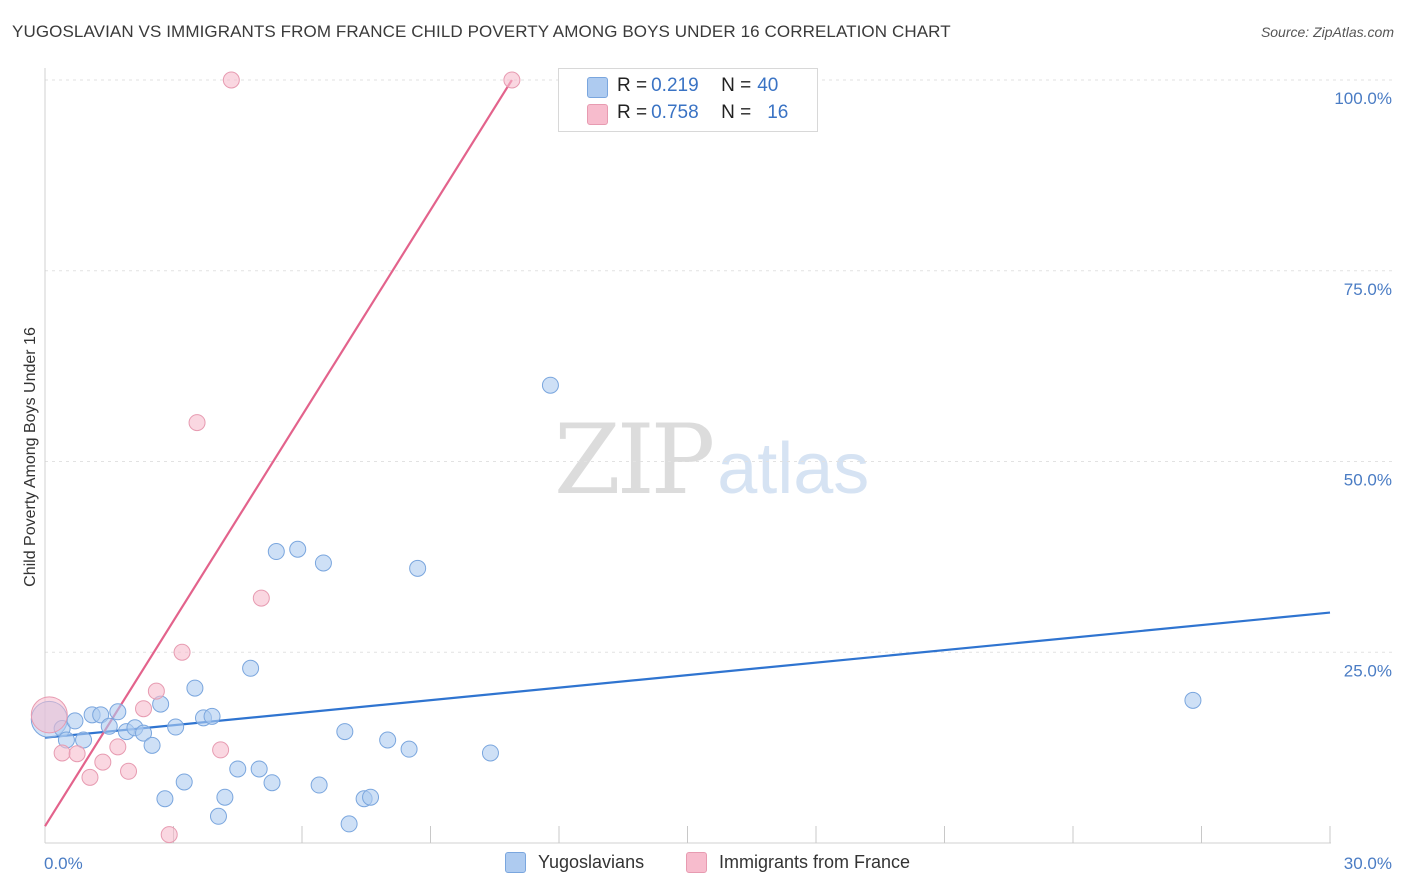 Image resolution: width=1406 pixels, height=892 pixels. What do you see at coordinates (687, 675) in the screenshot?
I see `yugoslavian-trend-line` at bounding box center [687, 675].